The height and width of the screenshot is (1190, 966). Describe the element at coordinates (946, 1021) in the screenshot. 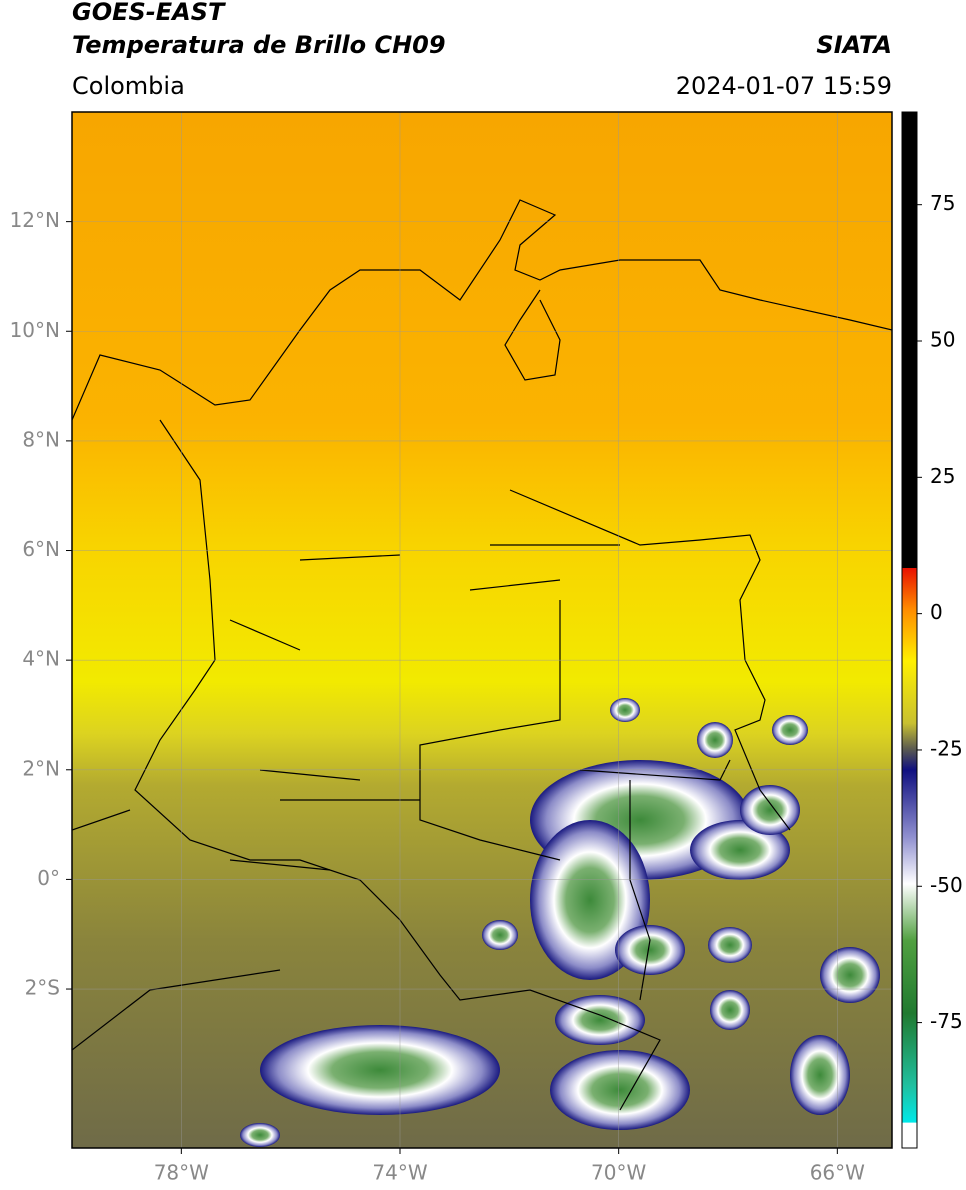

I see `colorbar-tick-label: -75` at that location.